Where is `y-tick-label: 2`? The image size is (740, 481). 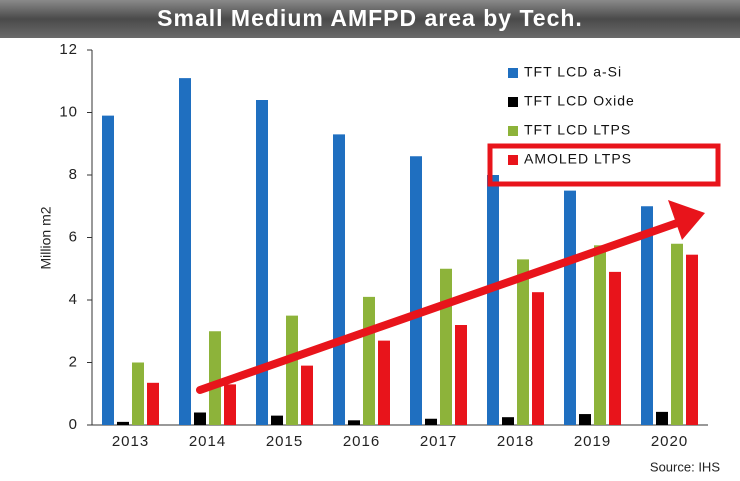 y-tick-label: 2 is located at coordinates (73, 361).